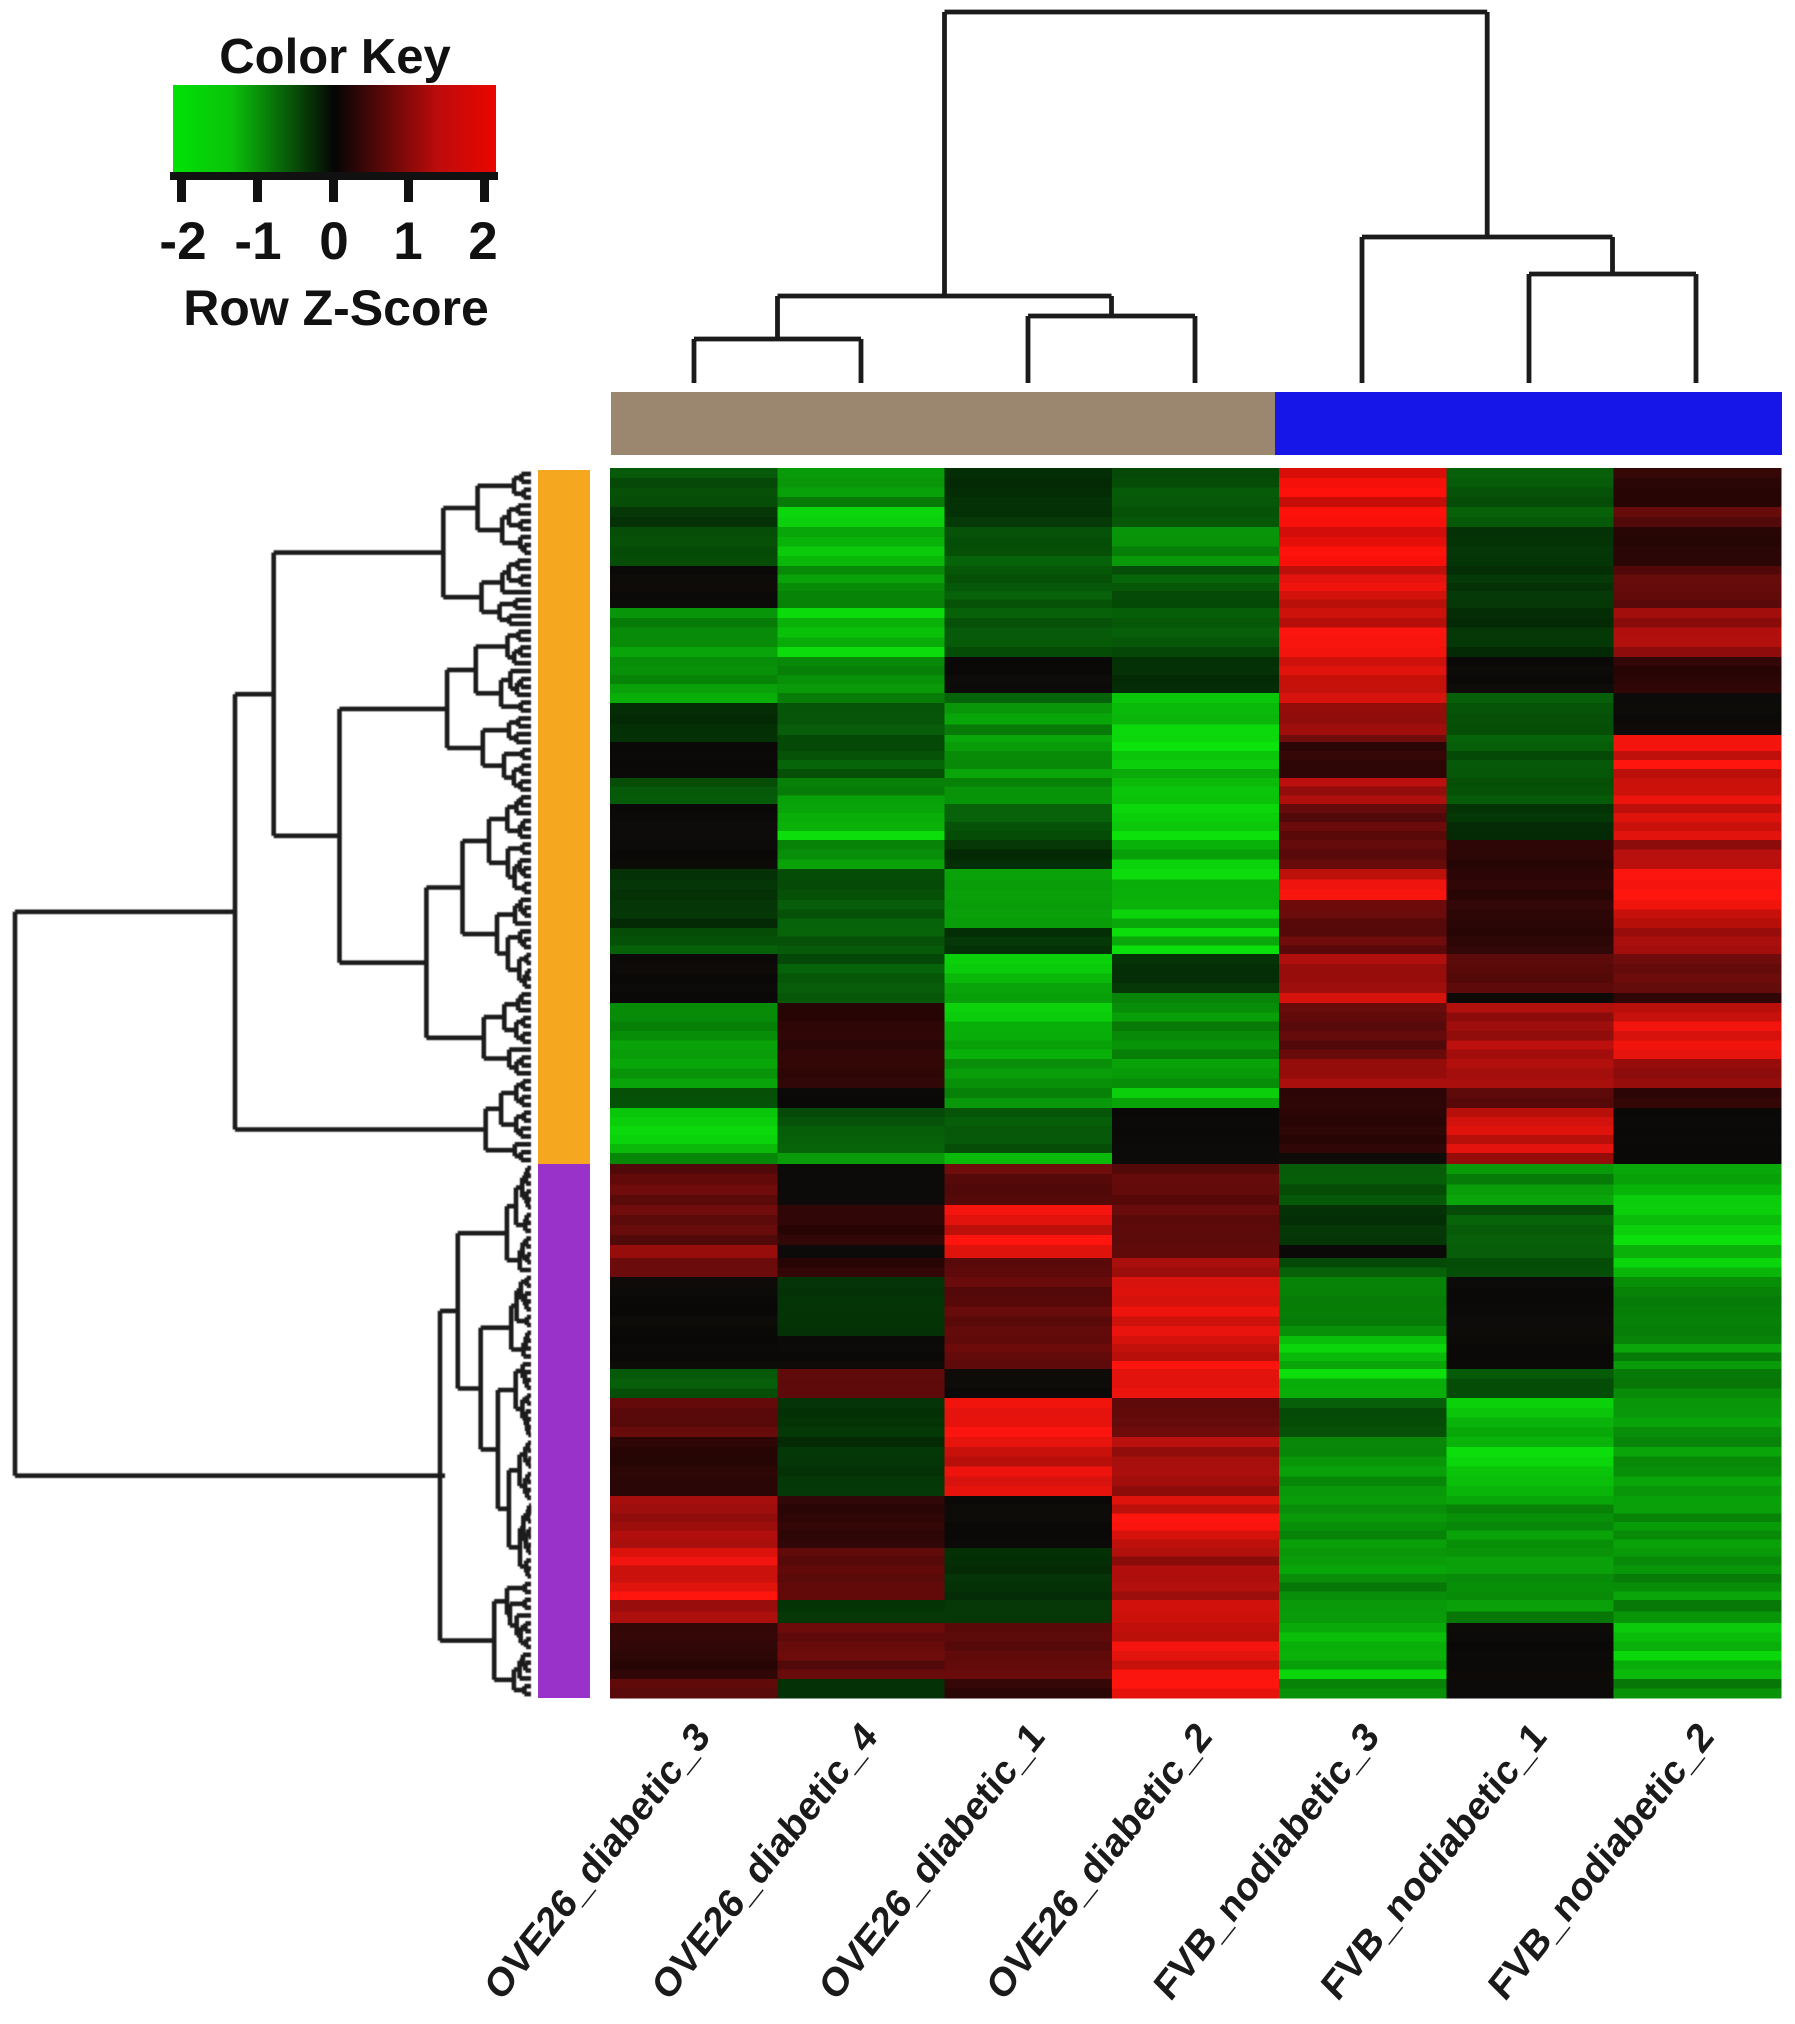 The width and height of the screenshot is (1795, 2024). I want to click on svg-text: Row Z-Score, so click(336, 308).